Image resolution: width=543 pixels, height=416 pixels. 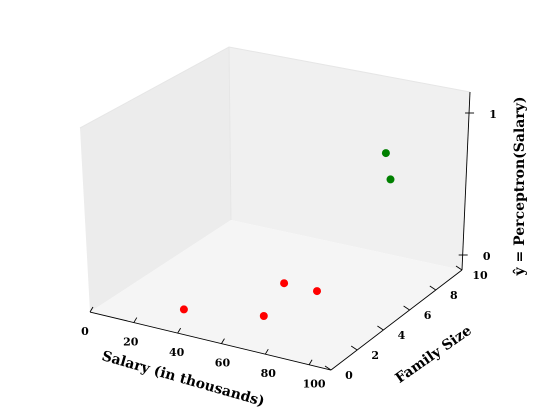 What do you see at coordinates (454, 295) in the screenshot?
I see `y-tick-label: 8` at bounding box center [454, 295].